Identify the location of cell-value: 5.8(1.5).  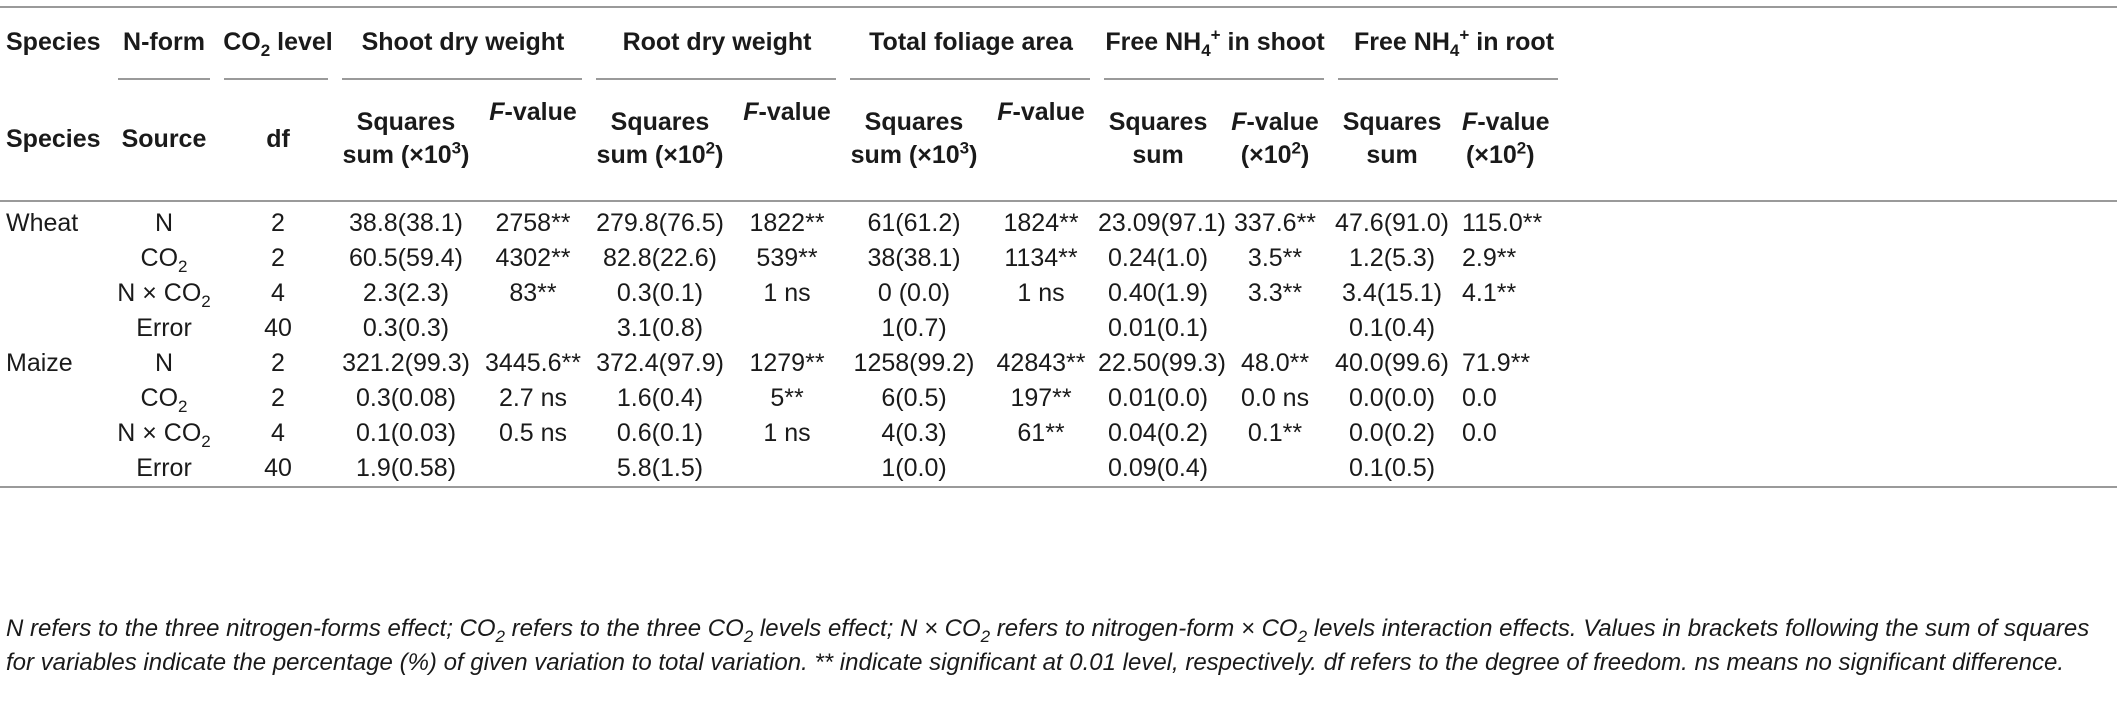
(660, 469).